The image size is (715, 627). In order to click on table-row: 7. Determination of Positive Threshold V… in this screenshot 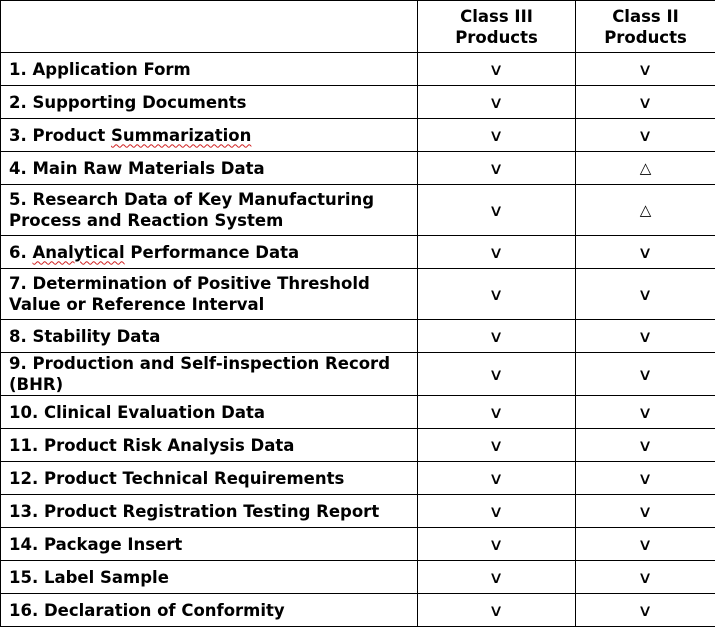, I will do `click(358, 294)`.